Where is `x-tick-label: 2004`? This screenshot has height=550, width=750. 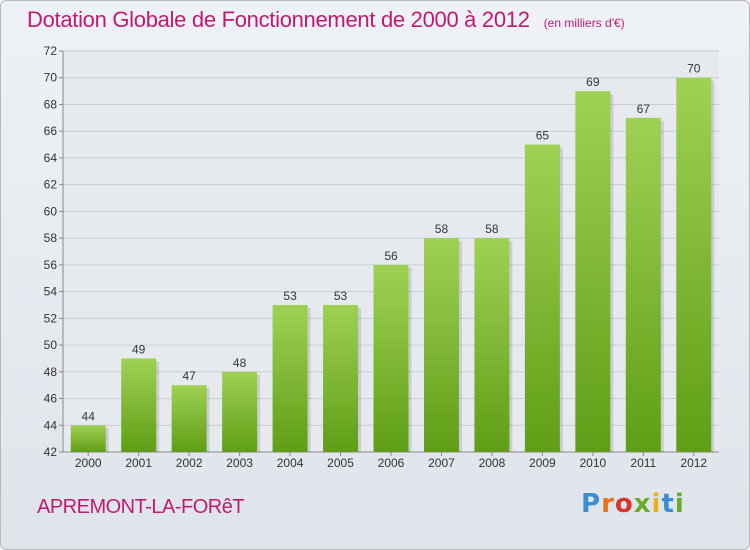 x-tick-label: 2004 is located at coordinates (290, 463).